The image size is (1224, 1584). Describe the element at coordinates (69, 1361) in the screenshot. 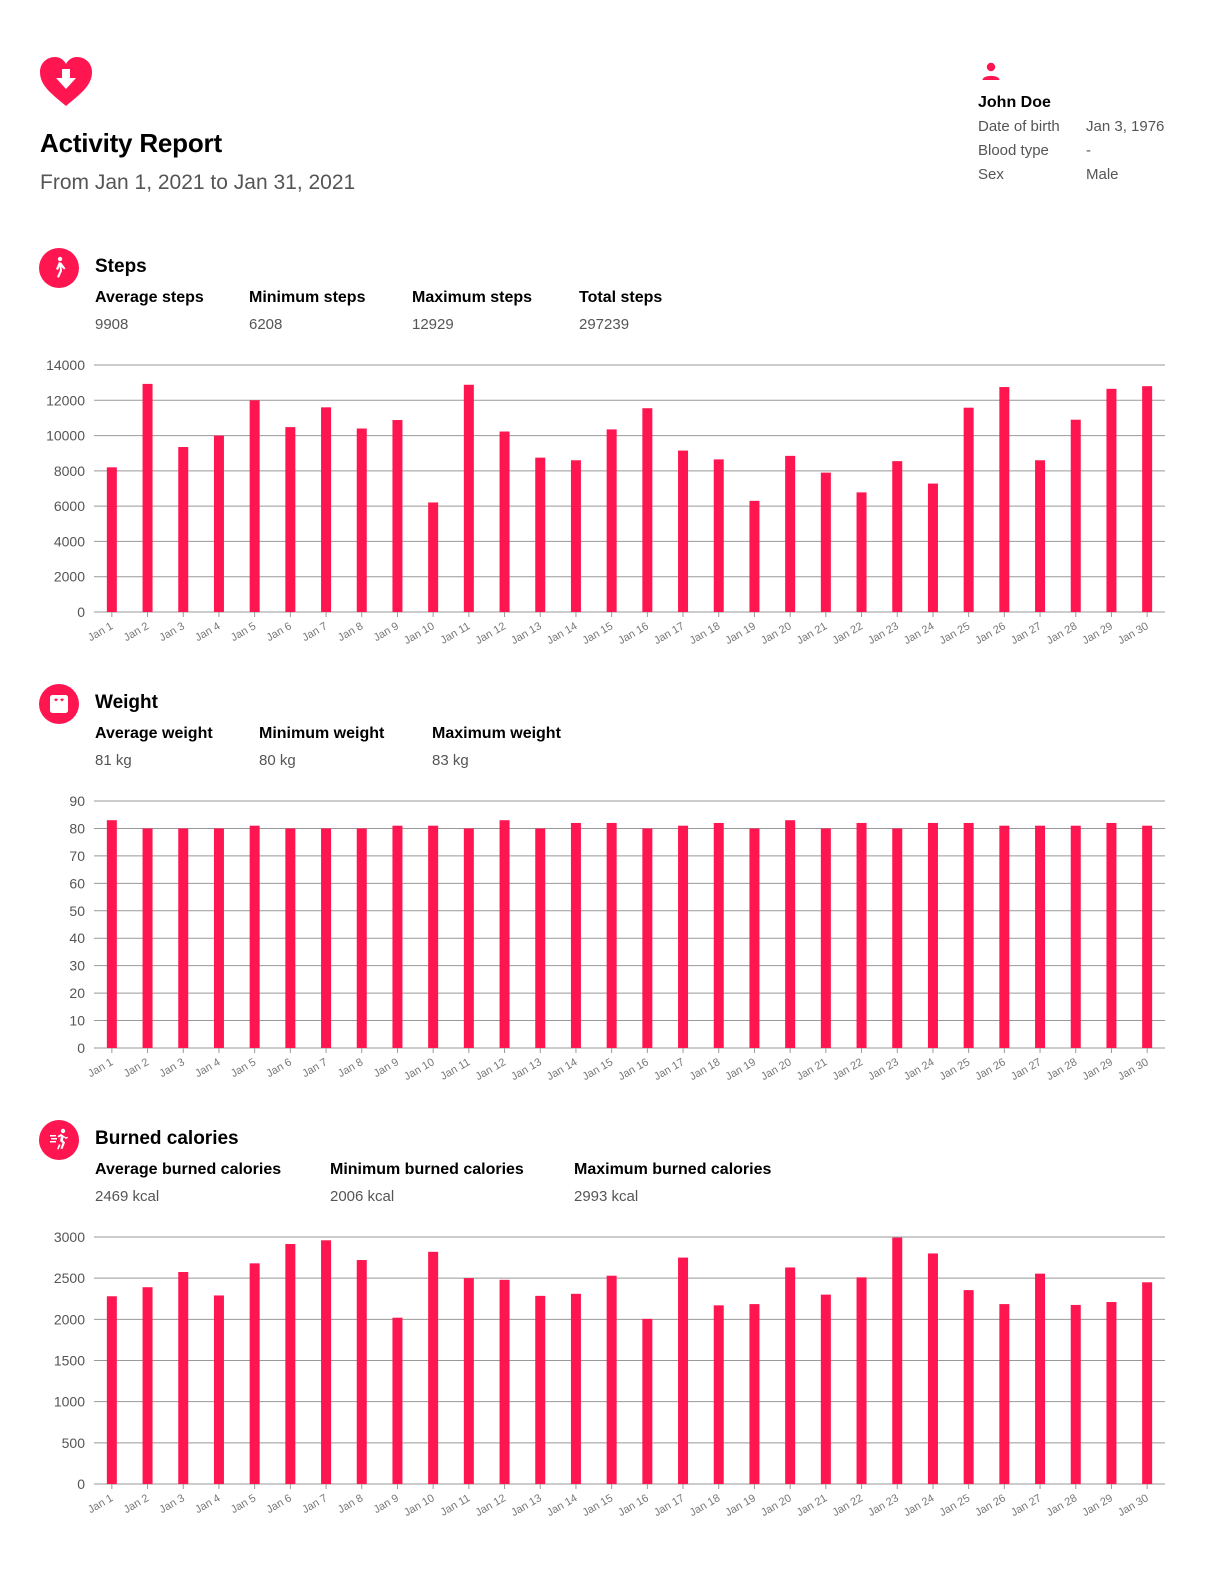

I see `y-tick-label: 1500` at that location.